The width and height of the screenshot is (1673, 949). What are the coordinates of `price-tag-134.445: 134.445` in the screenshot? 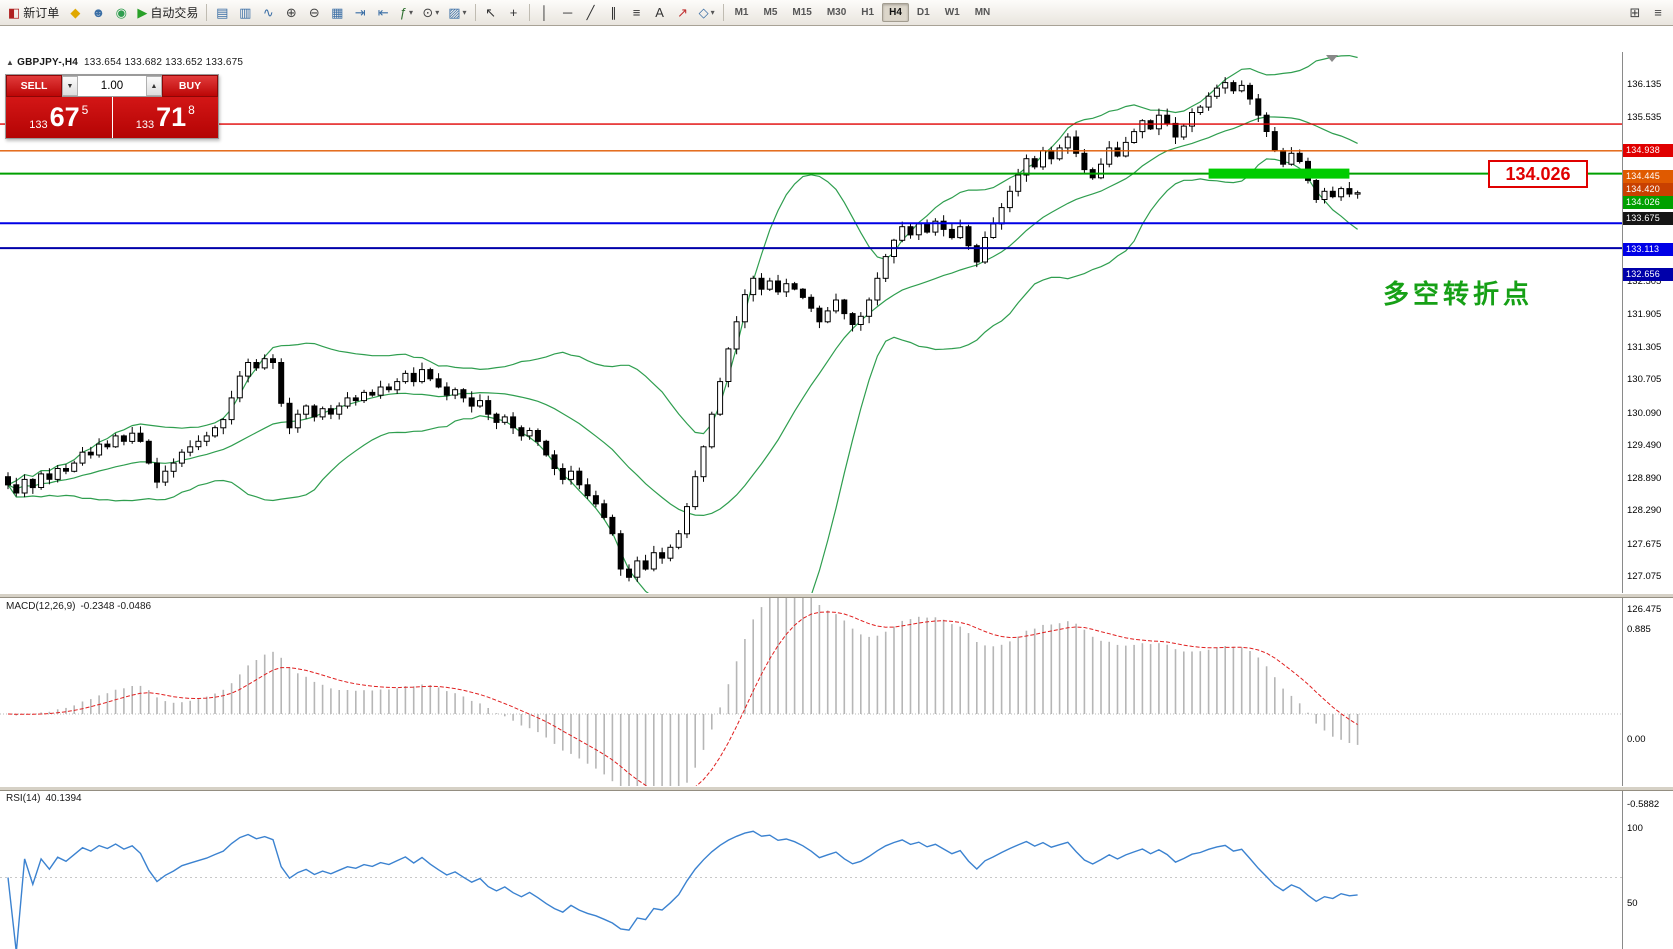 It's located at (1648, 177).